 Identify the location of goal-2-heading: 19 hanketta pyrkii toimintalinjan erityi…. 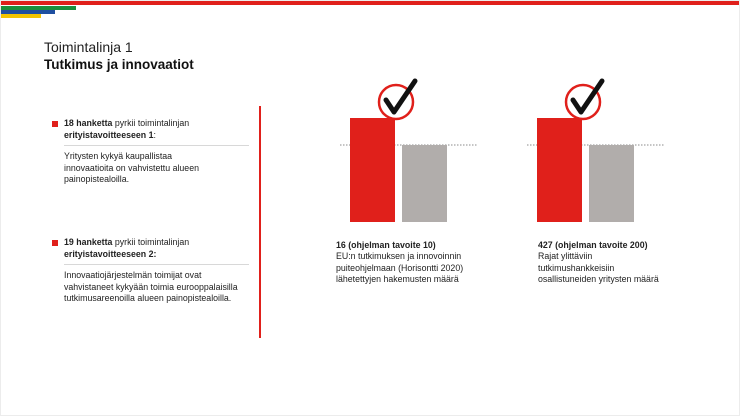
(127, 248).